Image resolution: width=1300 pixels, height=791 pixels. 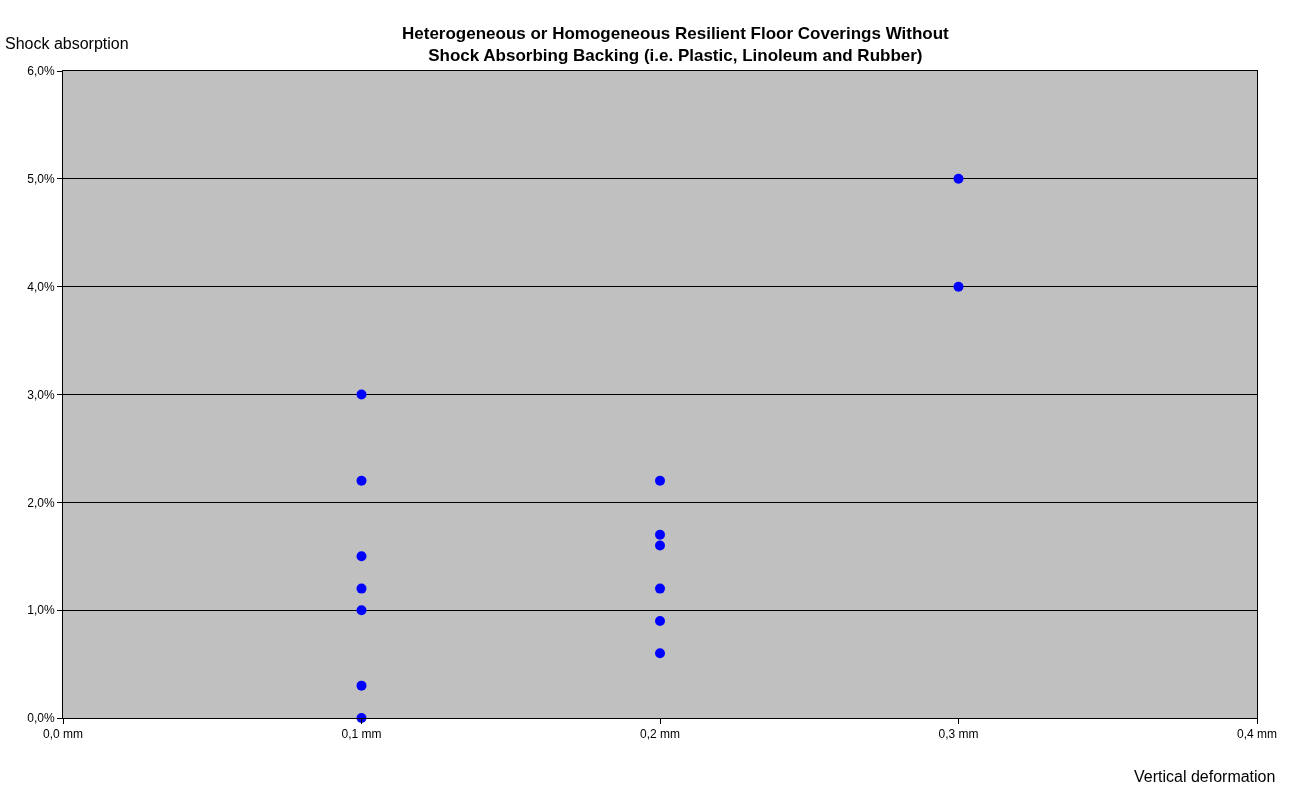 What do you see at coordinates (660, 734) in the screenshot?
I see `x-tick-label: 0,2 mm` at bounding box center [660, 734].